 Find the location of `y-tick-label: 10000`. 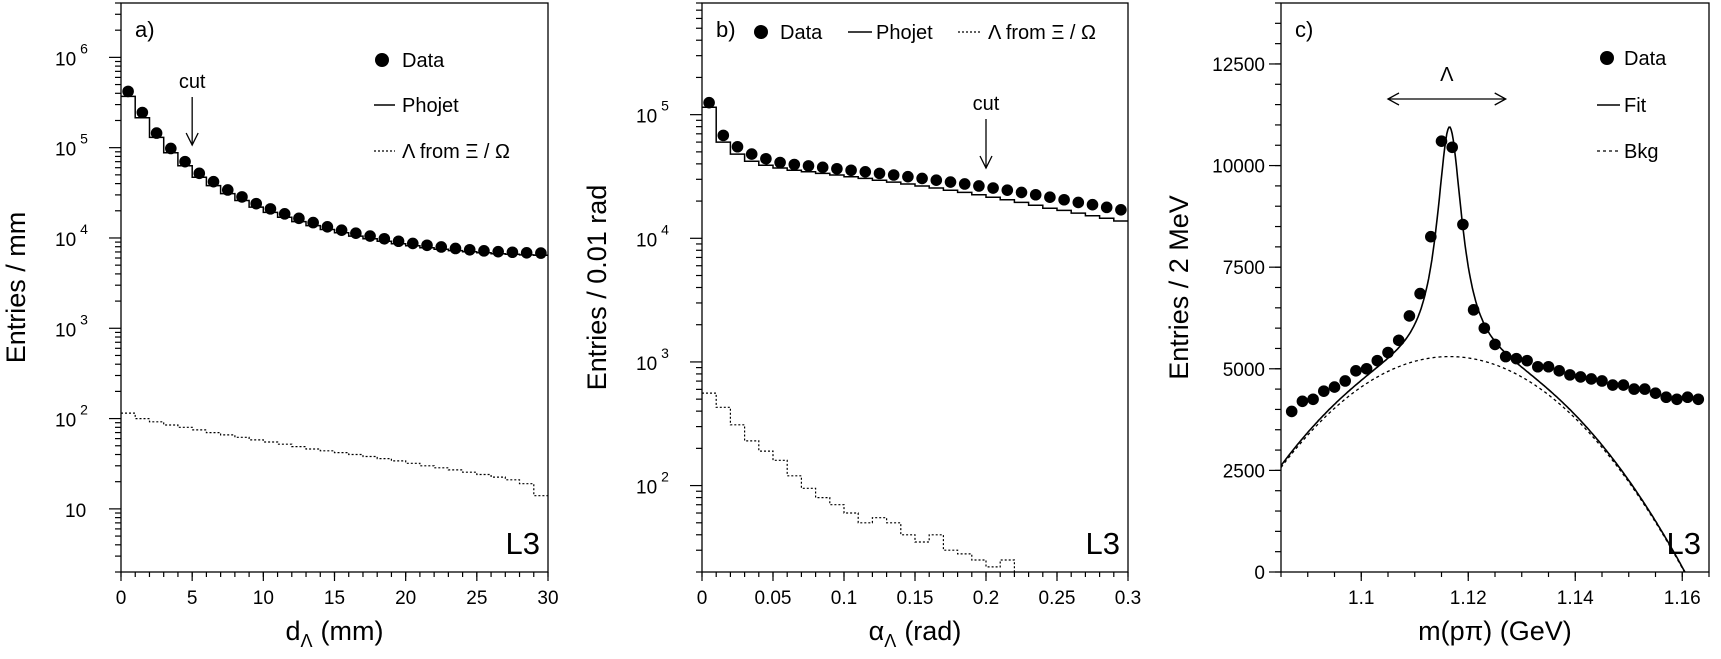

y-tick-label: 10000 is located at coordinates (1238, 167).